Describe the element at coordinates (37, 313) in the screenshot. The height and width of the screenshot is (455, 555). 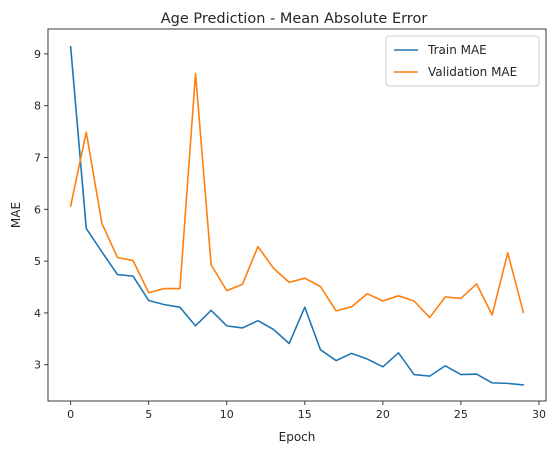
I see `y-tick-label: 4` at that location.